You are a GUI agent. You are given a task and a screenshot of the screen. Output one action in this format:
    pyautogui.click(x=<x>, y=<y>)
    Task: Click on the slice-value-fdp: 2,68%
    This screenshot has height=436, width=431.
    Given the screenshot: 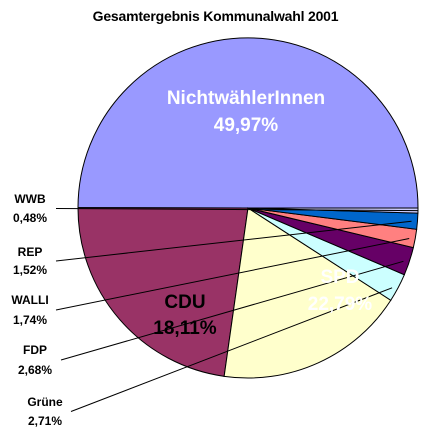 What is the action you would take?
    pyautogui.click(x=35, y=370)
    